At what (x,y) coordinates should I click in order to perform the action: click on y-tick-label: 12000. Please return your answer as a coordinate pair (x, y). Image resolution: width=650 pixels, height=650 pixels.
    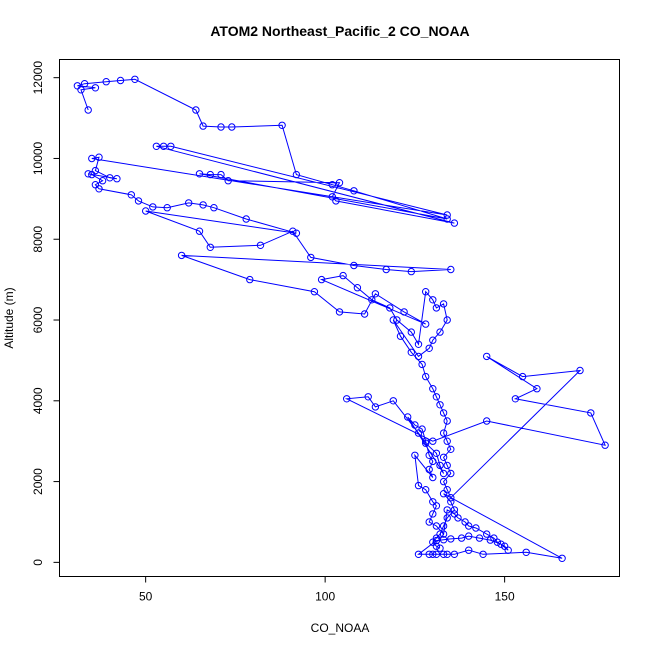
    Looking at the image, I should click on (38, 78).